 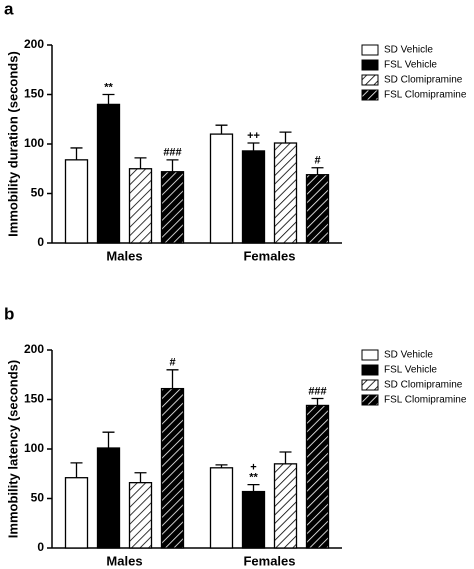 What do you see at coordinates (9, 9) in the screenshot?
I see `panel-label: a` at bounding box center [9, 9].